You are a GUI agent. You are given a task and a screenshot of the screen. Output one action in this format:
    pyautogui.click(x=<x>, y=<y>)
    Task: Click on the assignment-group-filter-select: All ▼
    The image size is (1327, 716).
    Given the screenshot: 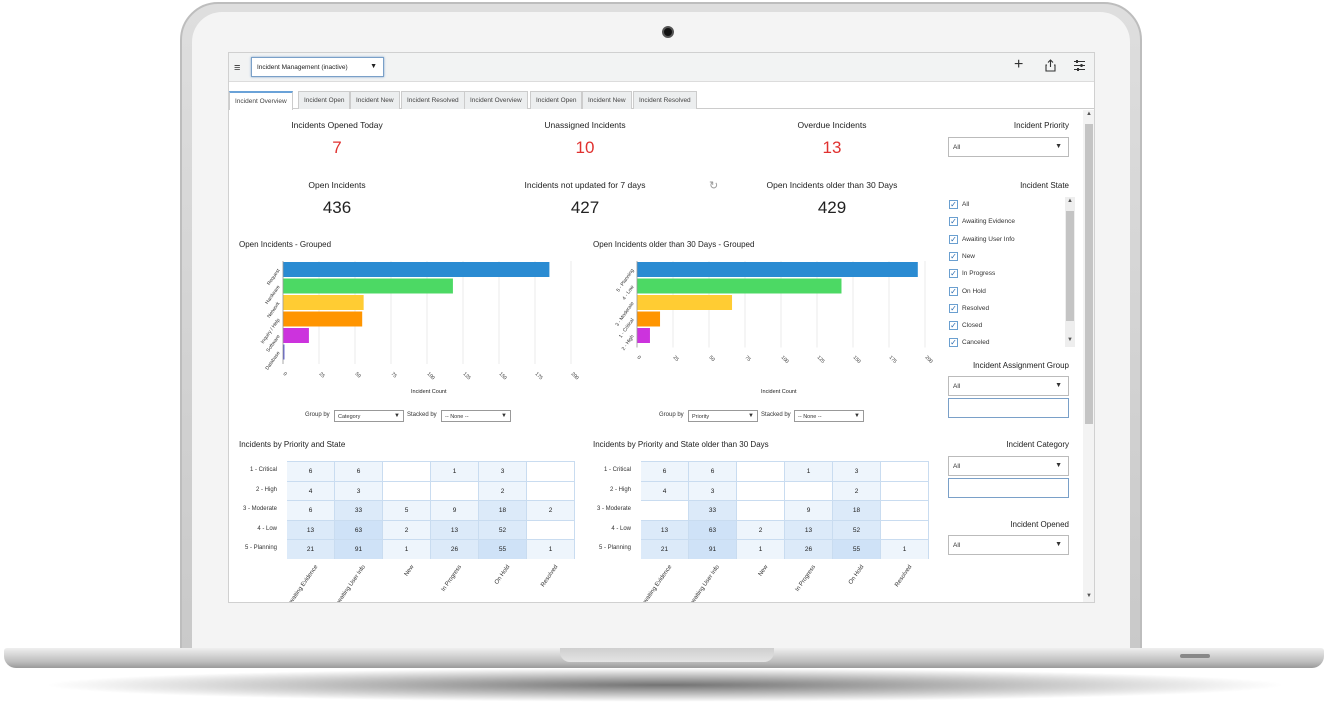 What is the action you would take?
    pyautogui.click(x=1008, y=386)
    